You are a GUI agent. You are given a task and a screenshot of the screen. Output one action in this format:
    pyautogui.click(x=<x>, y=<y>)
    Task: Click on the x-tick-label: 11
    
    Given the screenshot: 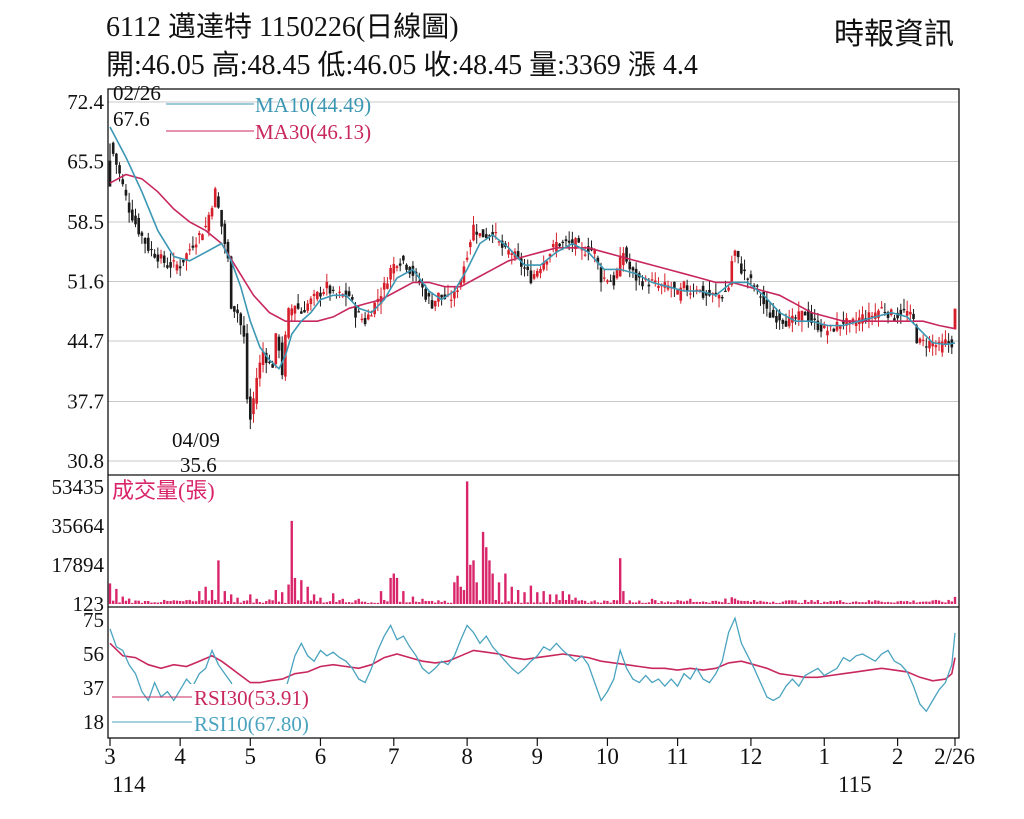 What is the action you would take?
    pyautogui.click(x=678, y=756)
    